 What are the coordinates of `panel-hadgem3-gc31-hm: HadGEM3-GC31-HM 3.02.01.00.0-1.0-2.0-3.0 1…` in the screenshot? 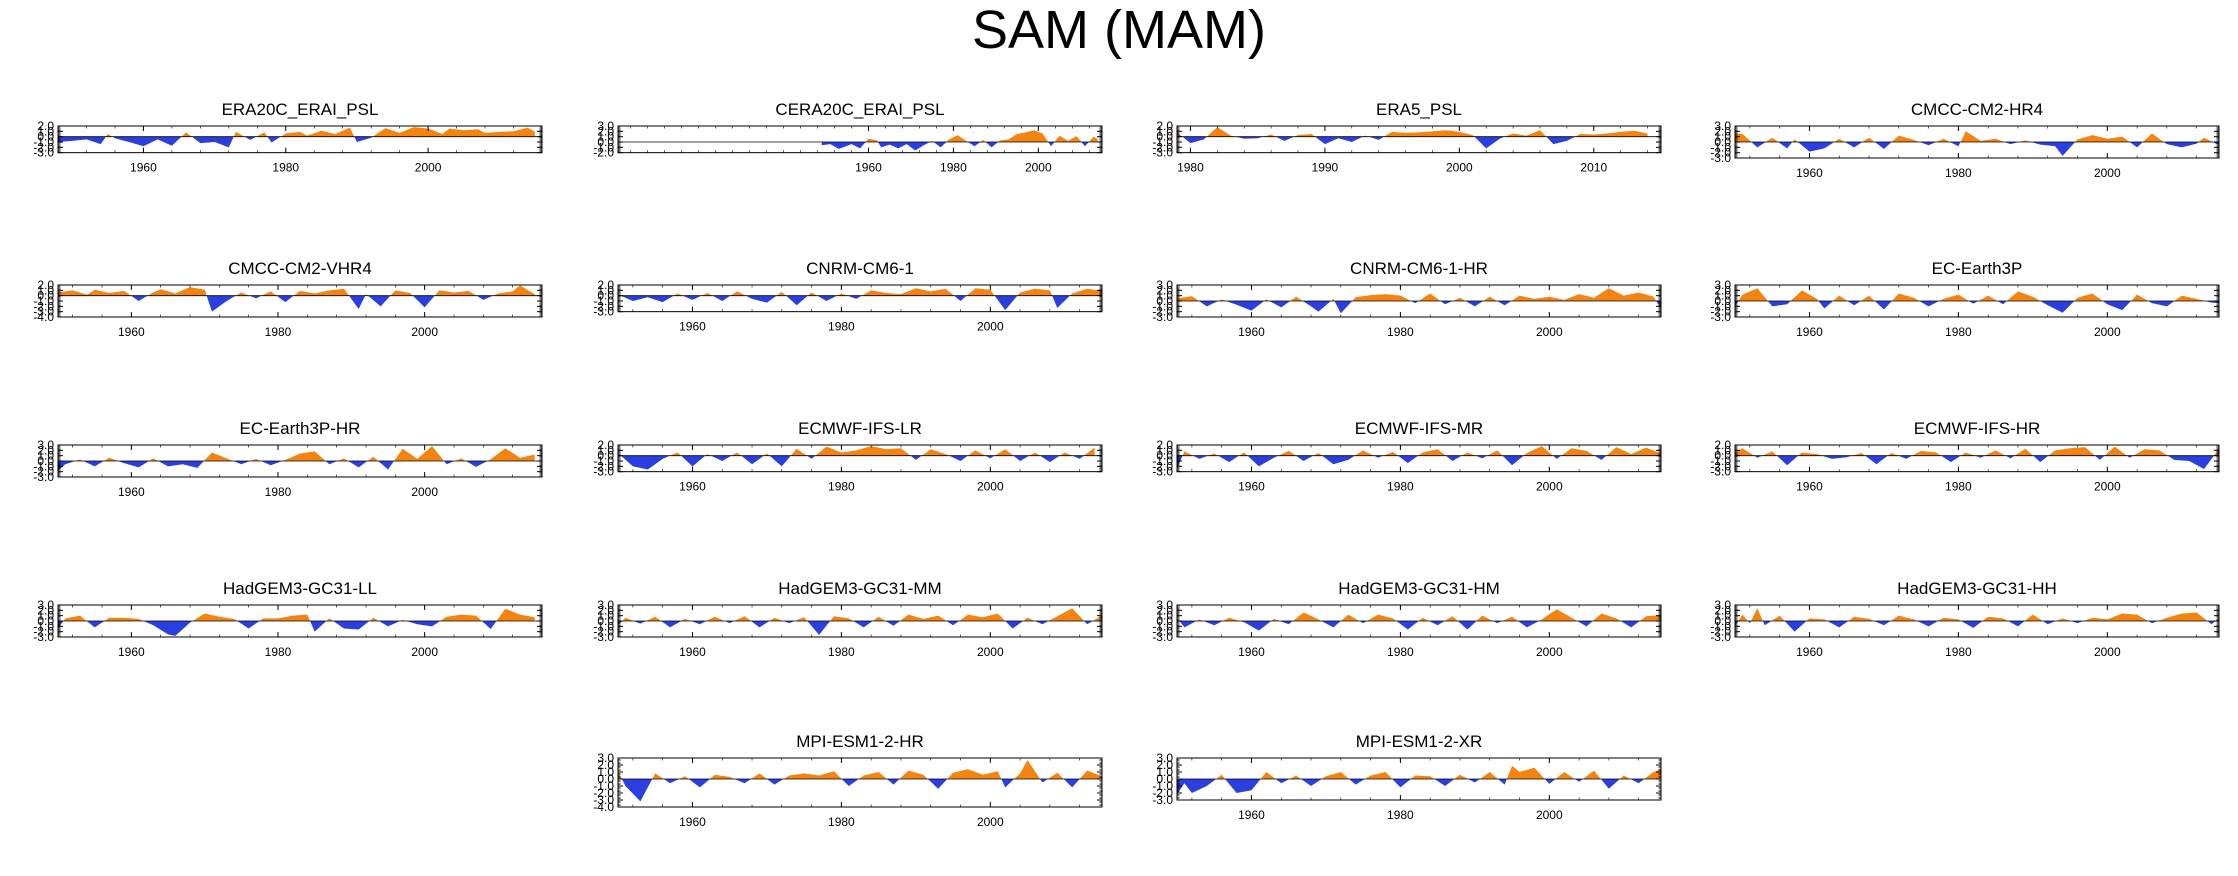 It's located at (1407, 619).